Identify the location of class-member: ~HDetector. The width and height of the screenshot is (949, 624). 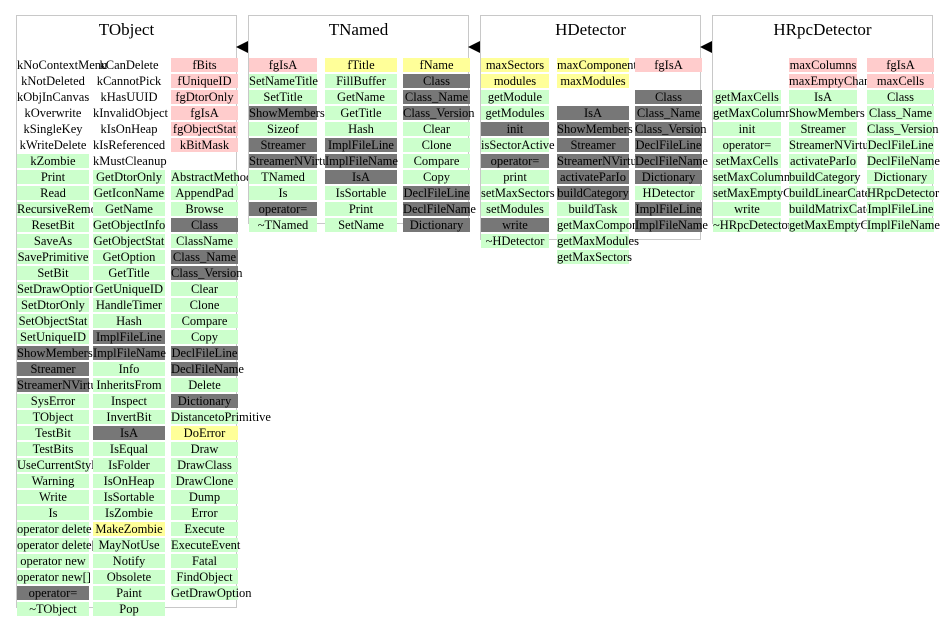
(515, 241).